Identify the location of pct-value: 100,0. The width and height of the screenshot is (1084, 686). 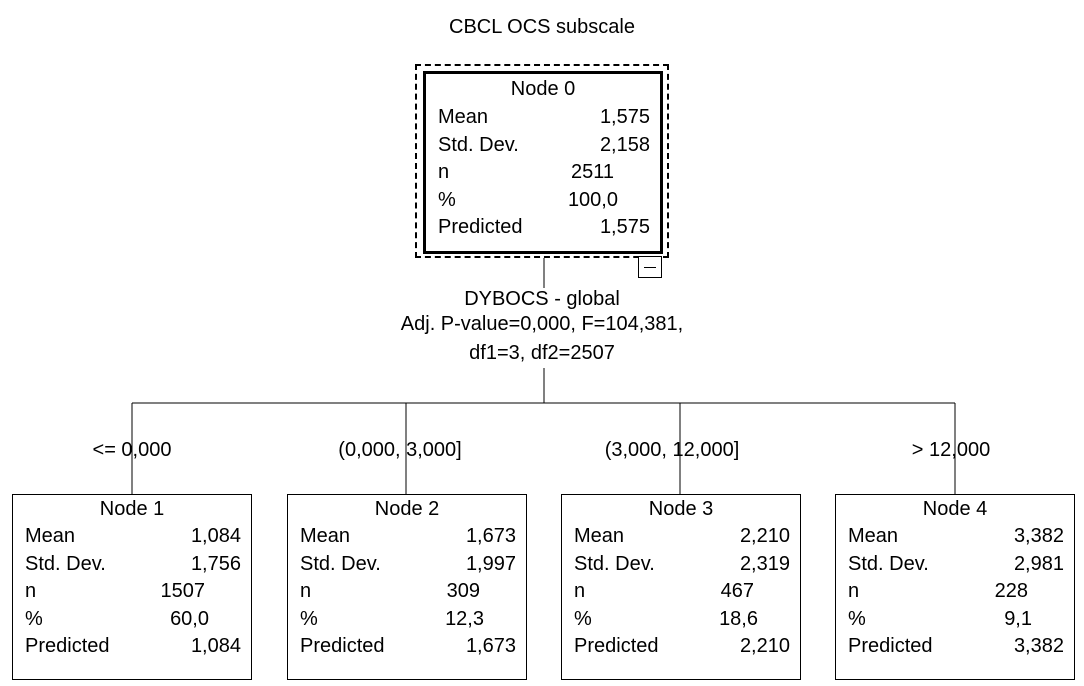
(592, 199).